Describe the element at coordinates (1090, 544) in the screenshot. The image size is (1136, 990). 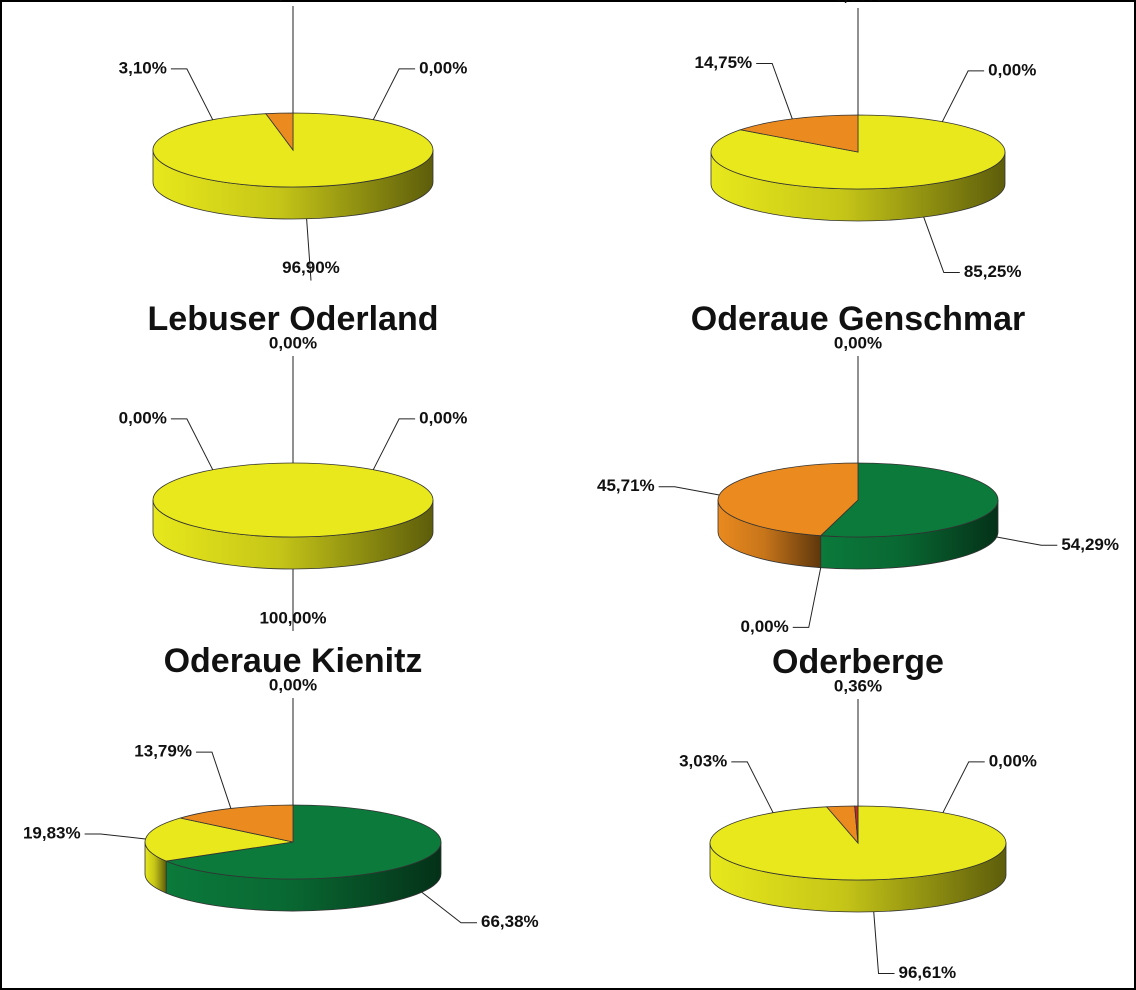
I see `data-label: 54,29%` at that location.